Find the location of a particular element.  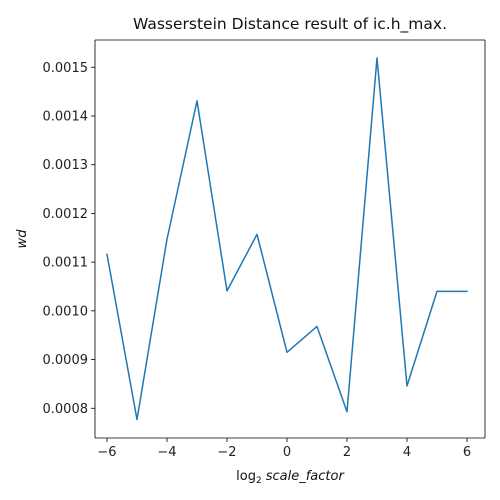

y-tick-label: 0.0013 is located at coordinates (66, 165).